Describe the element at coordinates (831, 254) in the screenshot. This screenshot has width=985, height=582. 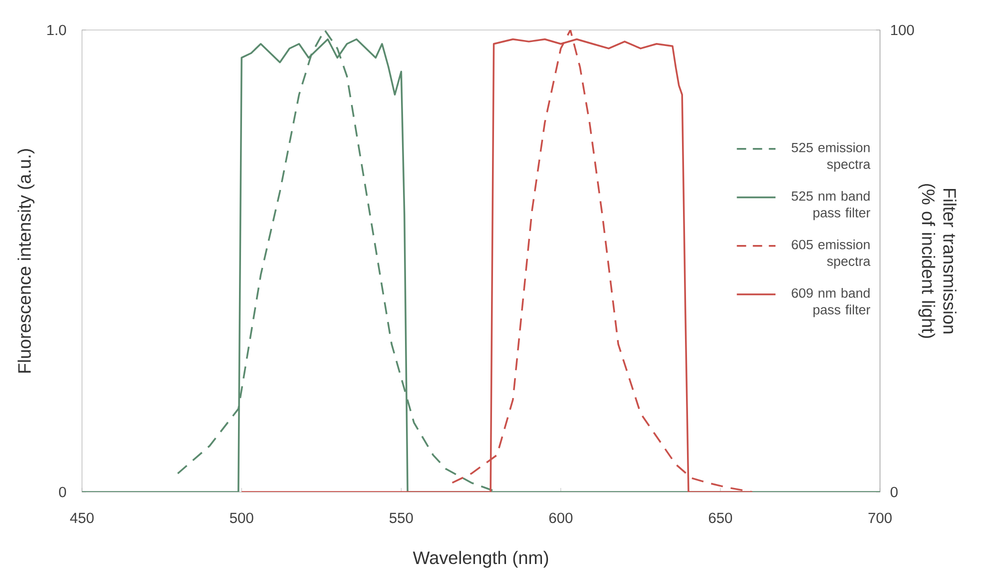
I see `legend-label: 605 emission spectra` at that location.